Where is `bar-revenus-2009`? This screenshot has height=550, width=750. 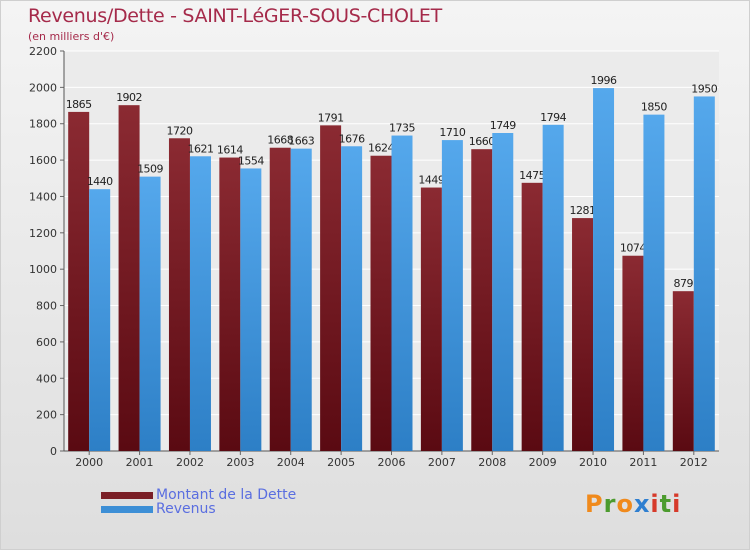
bar-revenus-2009 is located at coordinates (553, 288).